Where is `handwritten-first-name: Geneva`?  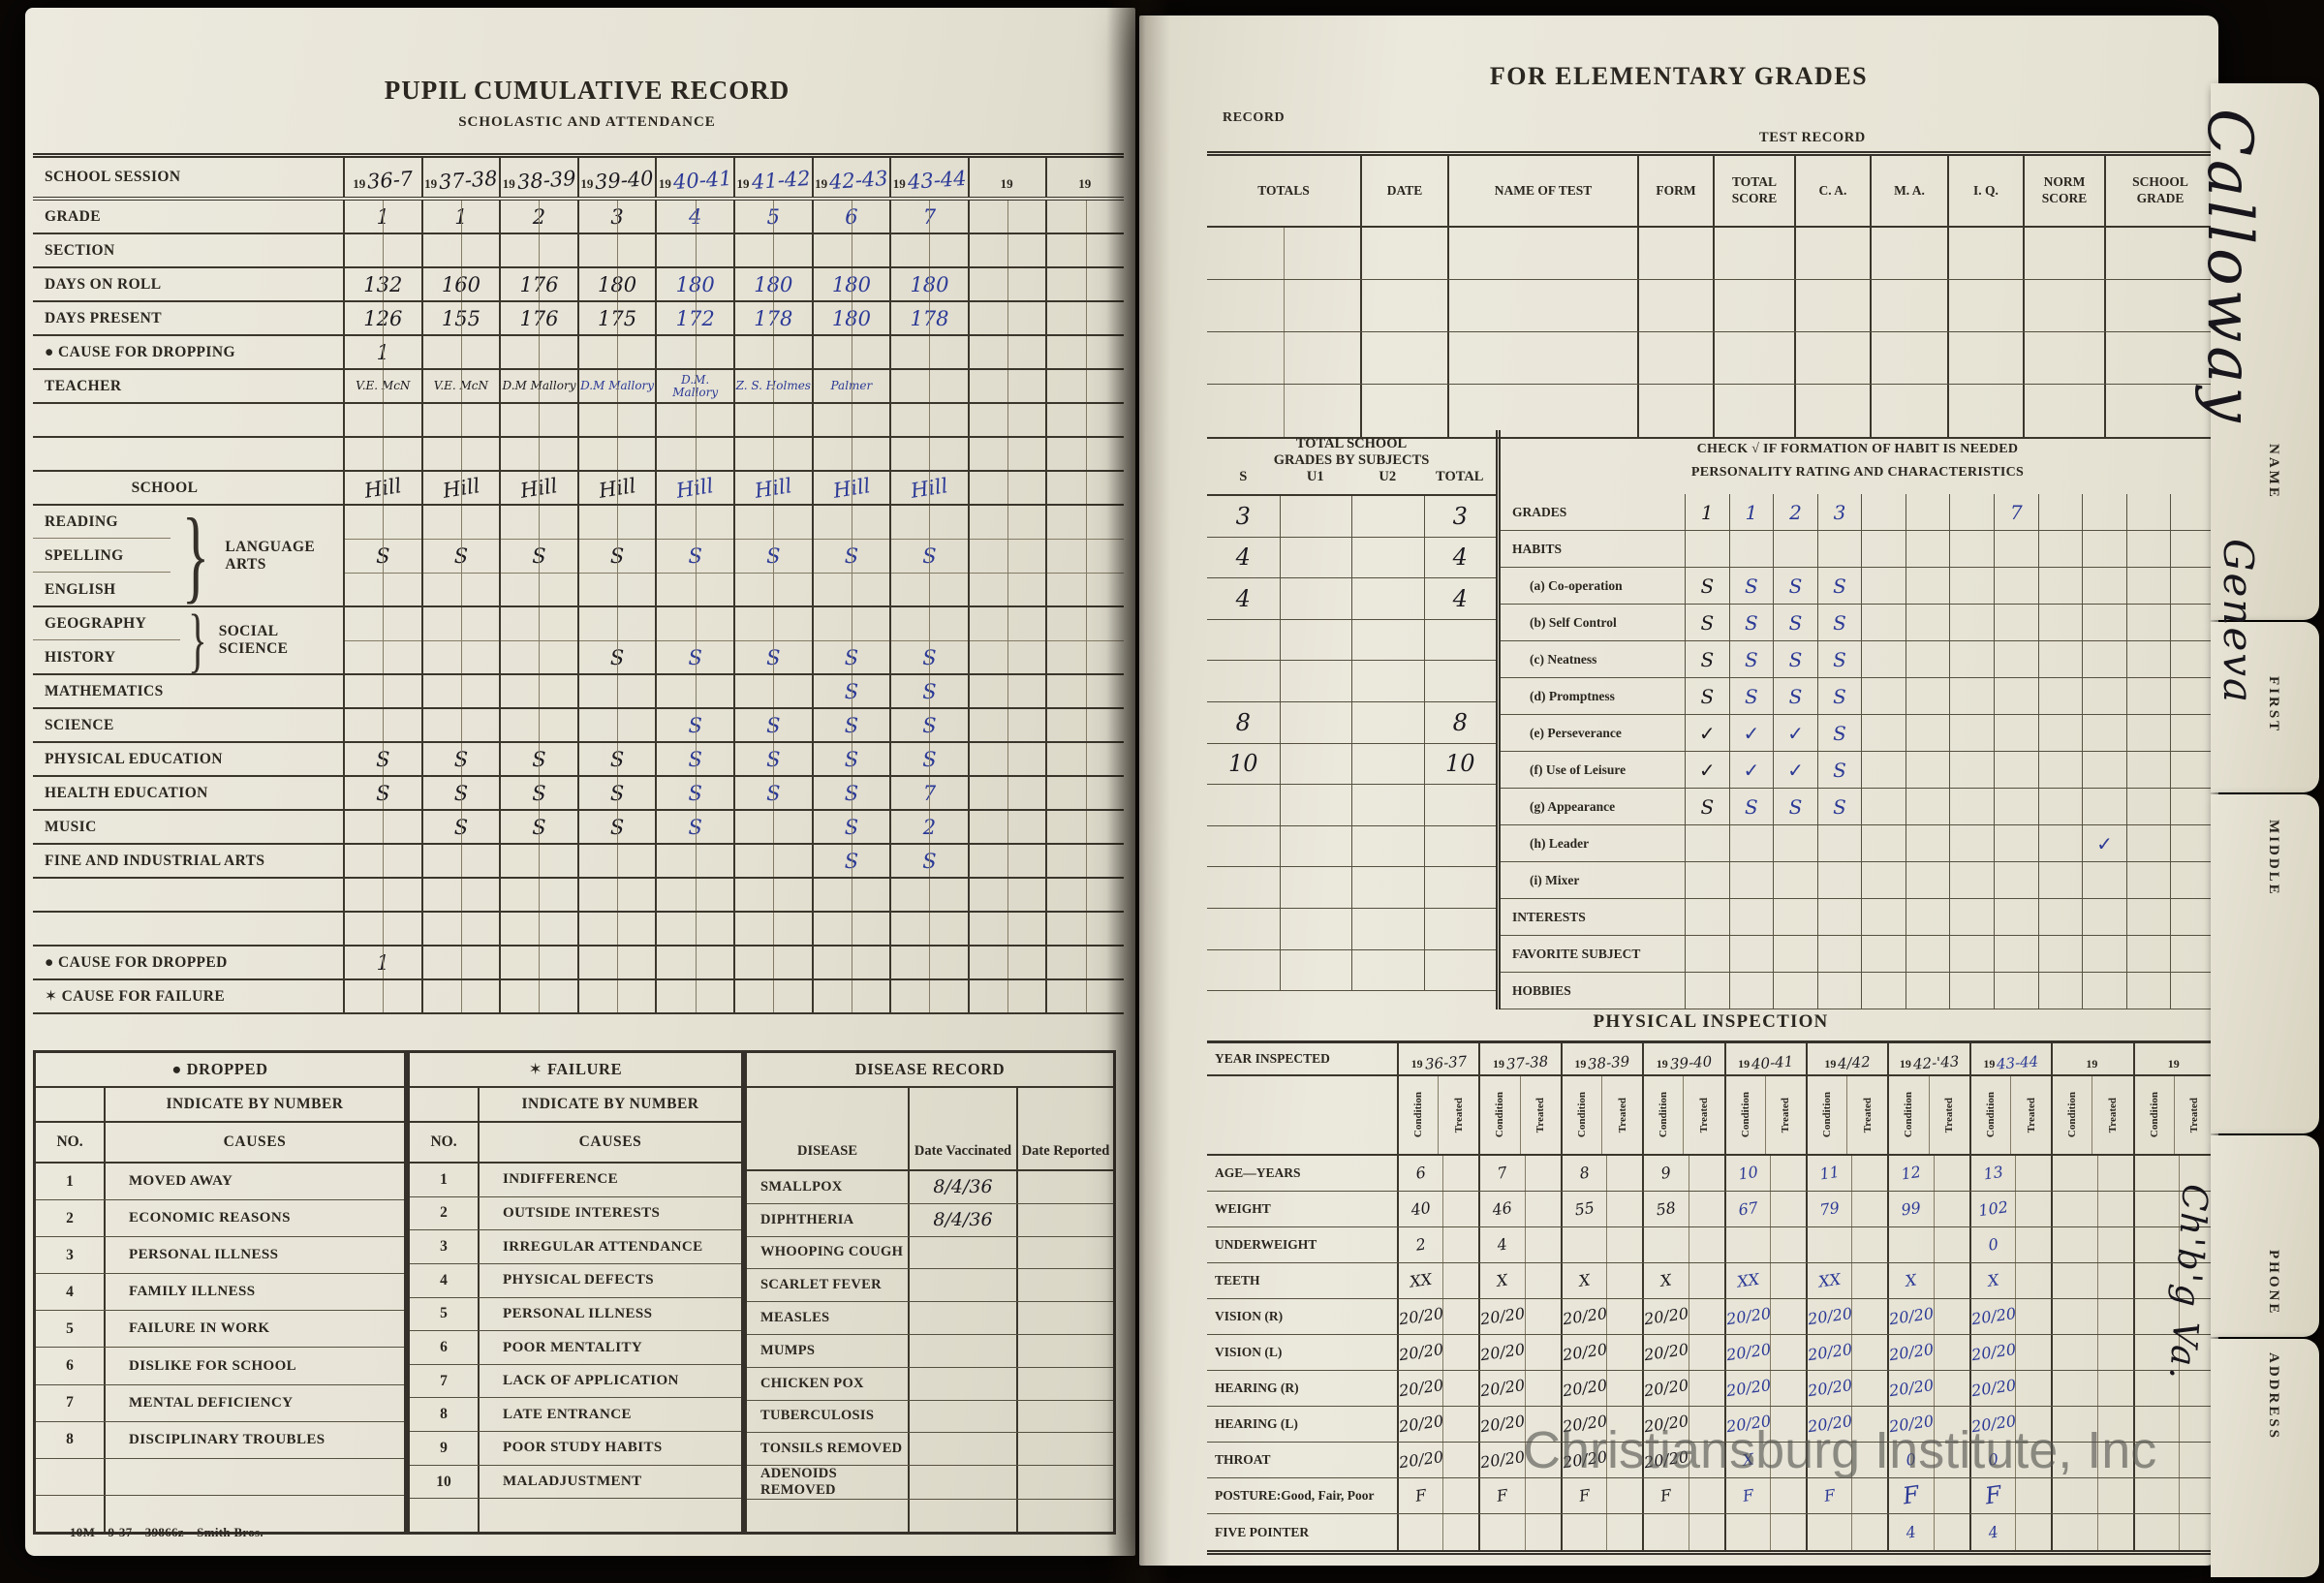 handwritten-first-name: Geneva is located at coordinates (2238, 622).